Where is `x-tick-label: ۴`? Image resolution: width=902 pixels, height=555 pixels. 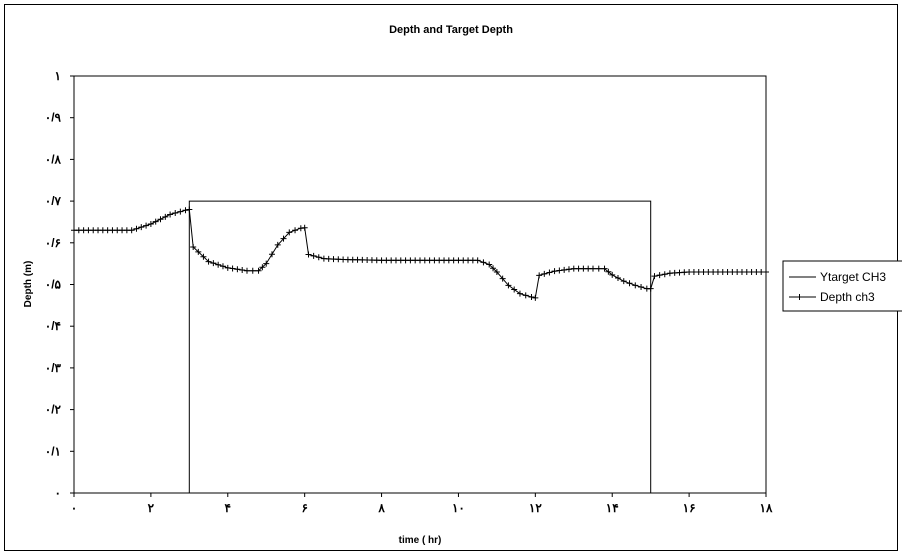
x-tick-label: ۴ is located at coordinates (228, 508).